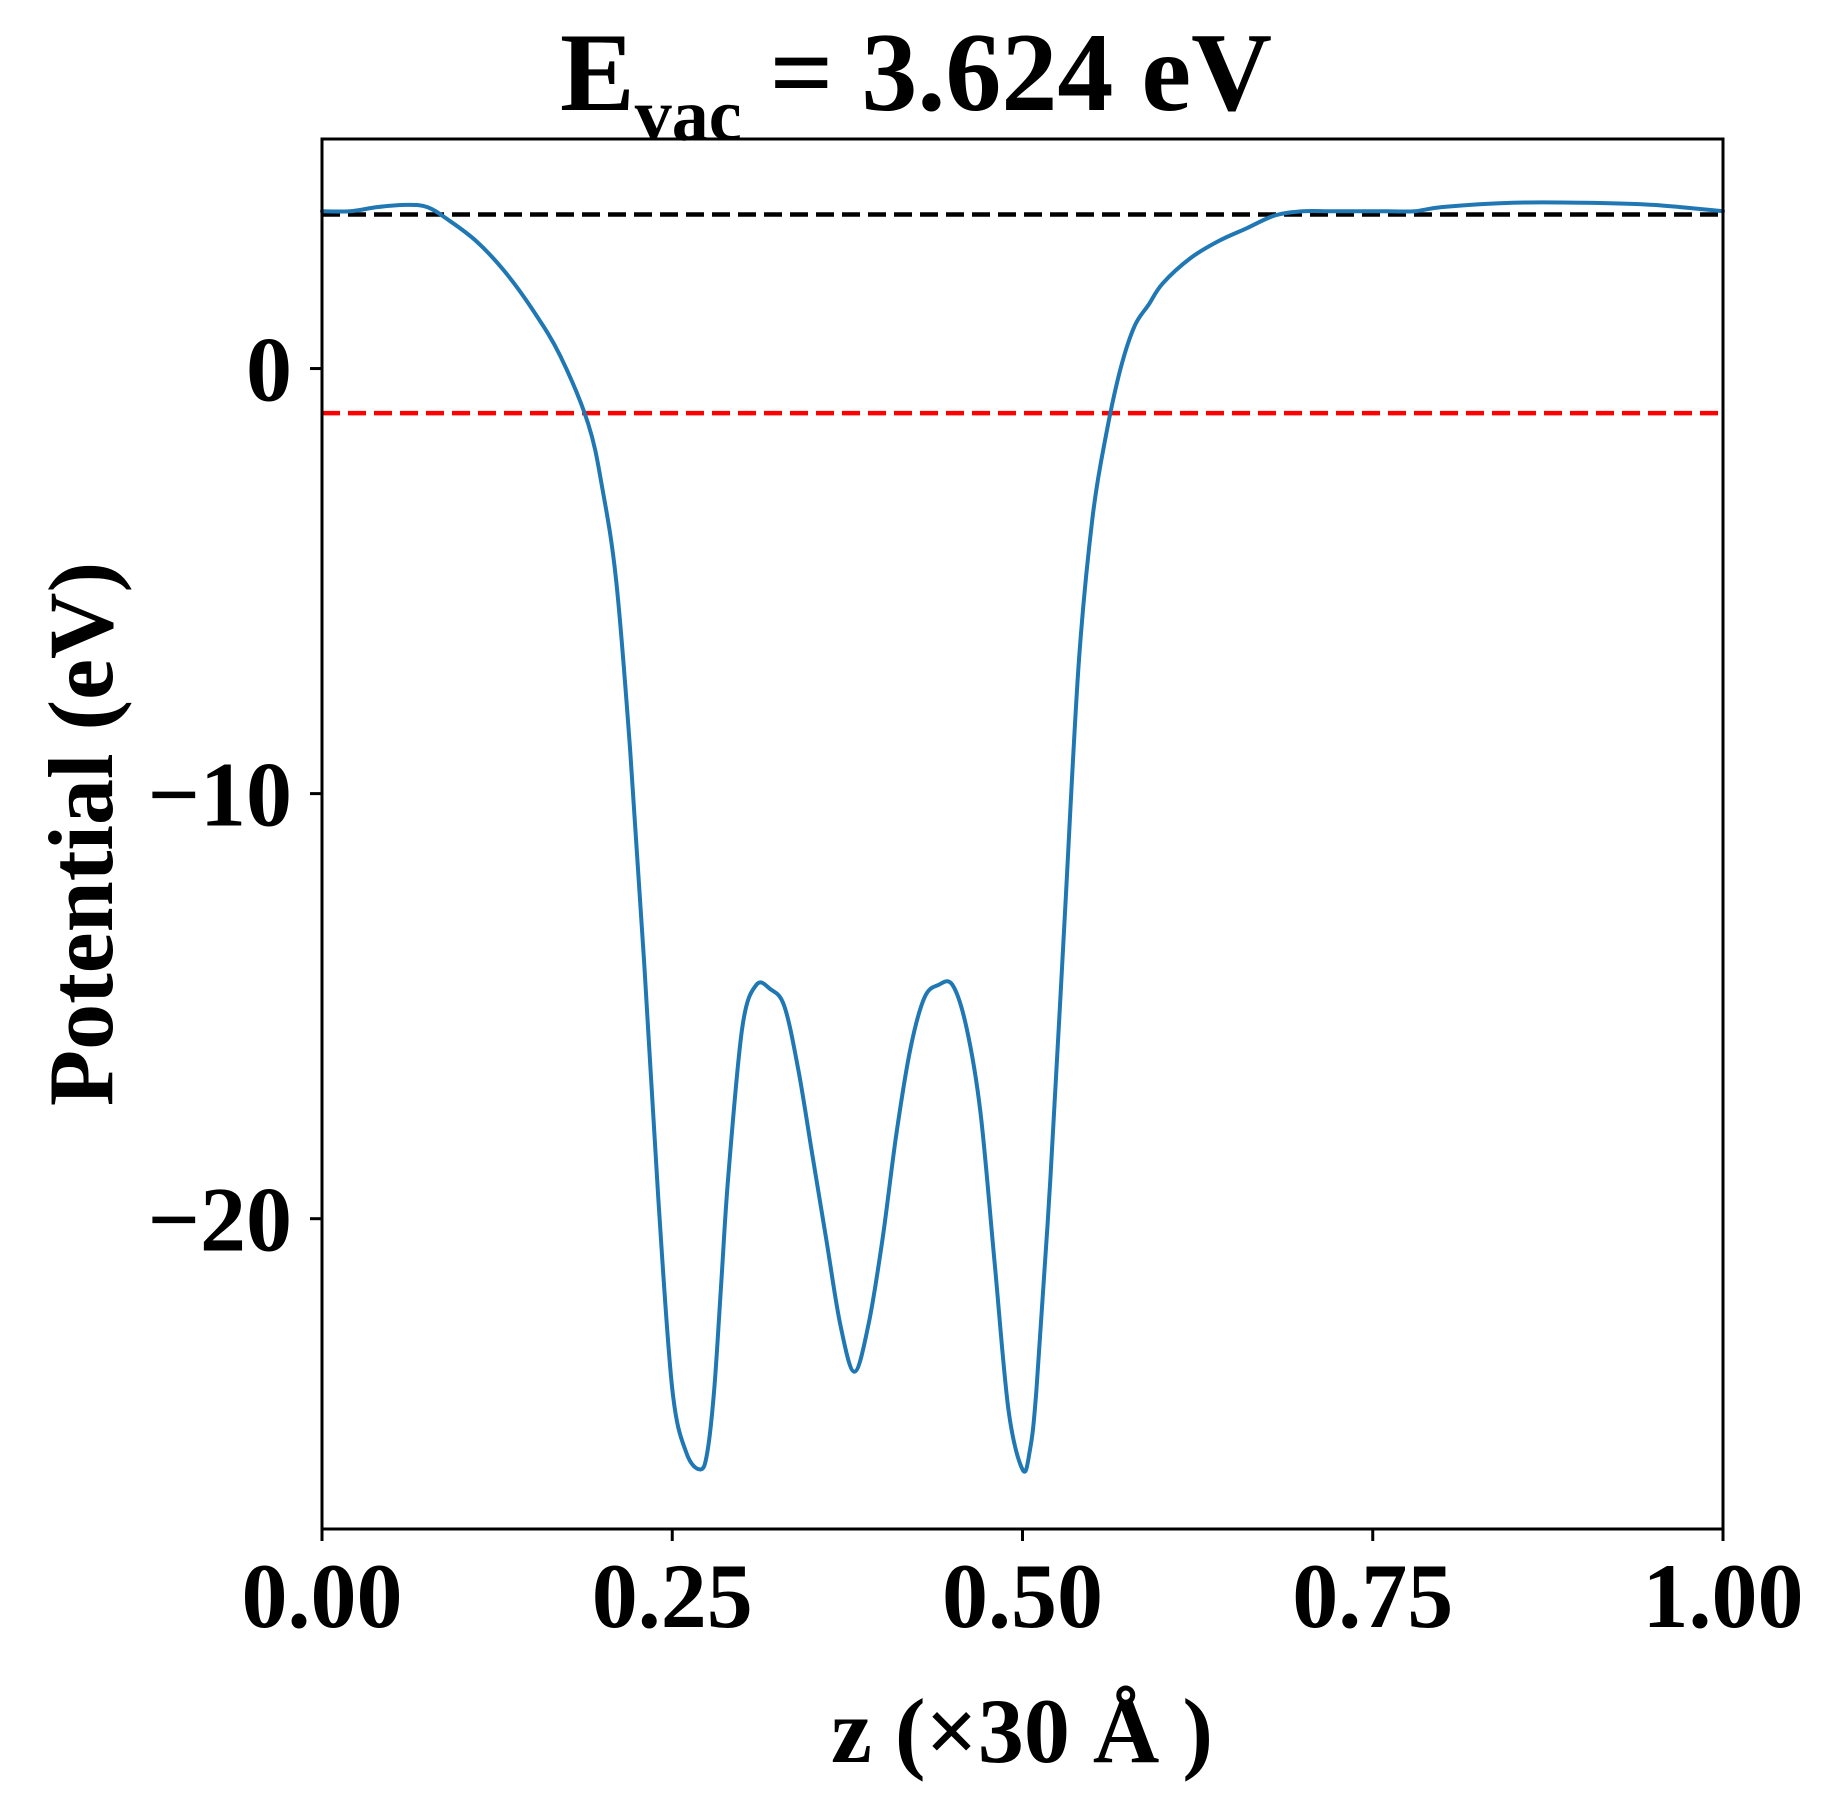 The width and height of the screenshot is (1833, 1794). I want to click on x-tick-label: 1.00, so click(1723, 1596).